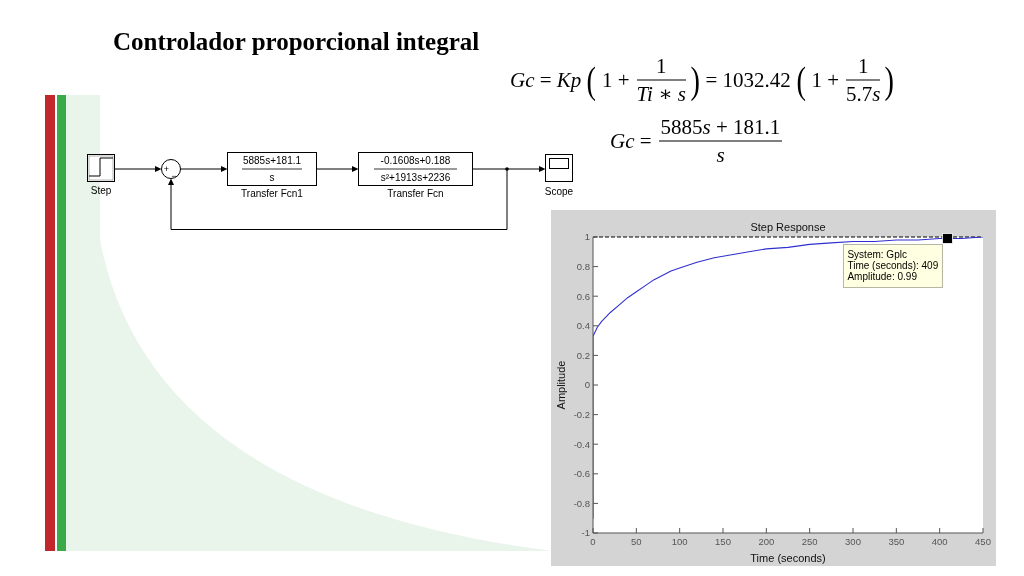 Image resolution: width=1024 pixels, height=576 pixels. What do you see at coordinates (272, 193) in the screenshot?
I see `text: Transfer Fcn1` at bounding box center [272, 193].